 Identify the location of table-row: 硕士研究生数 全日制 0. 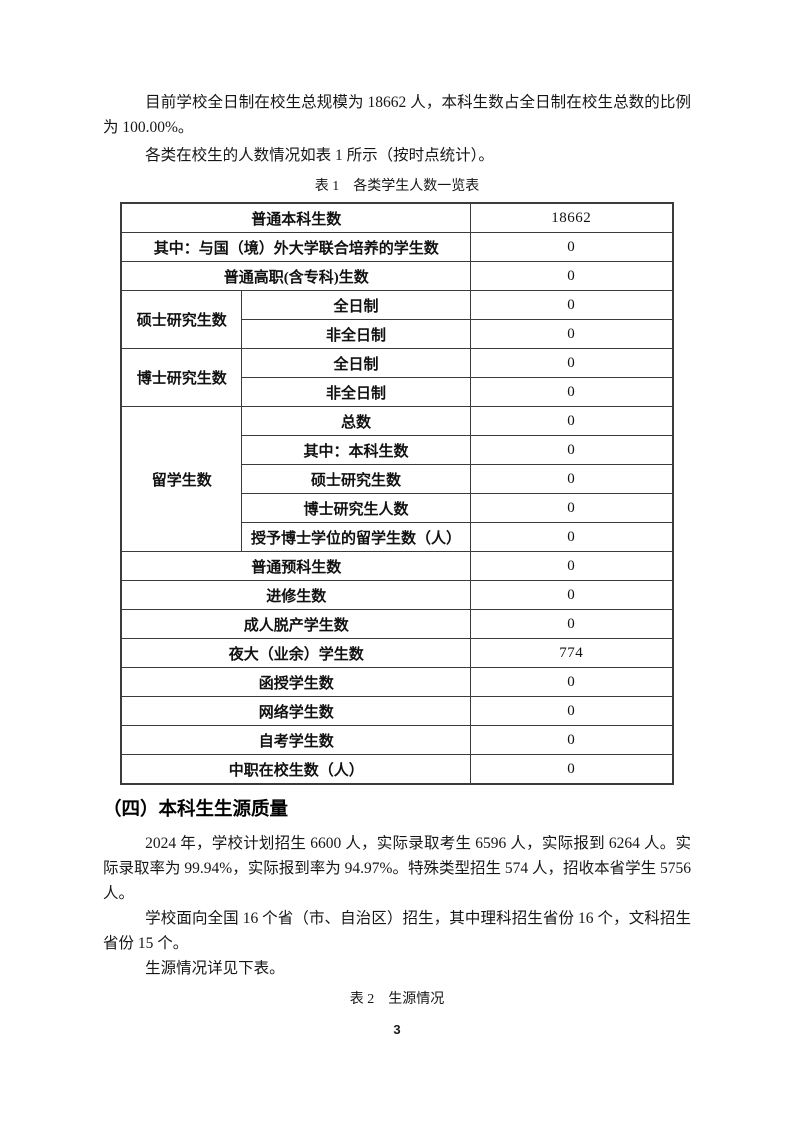
(396, 319).